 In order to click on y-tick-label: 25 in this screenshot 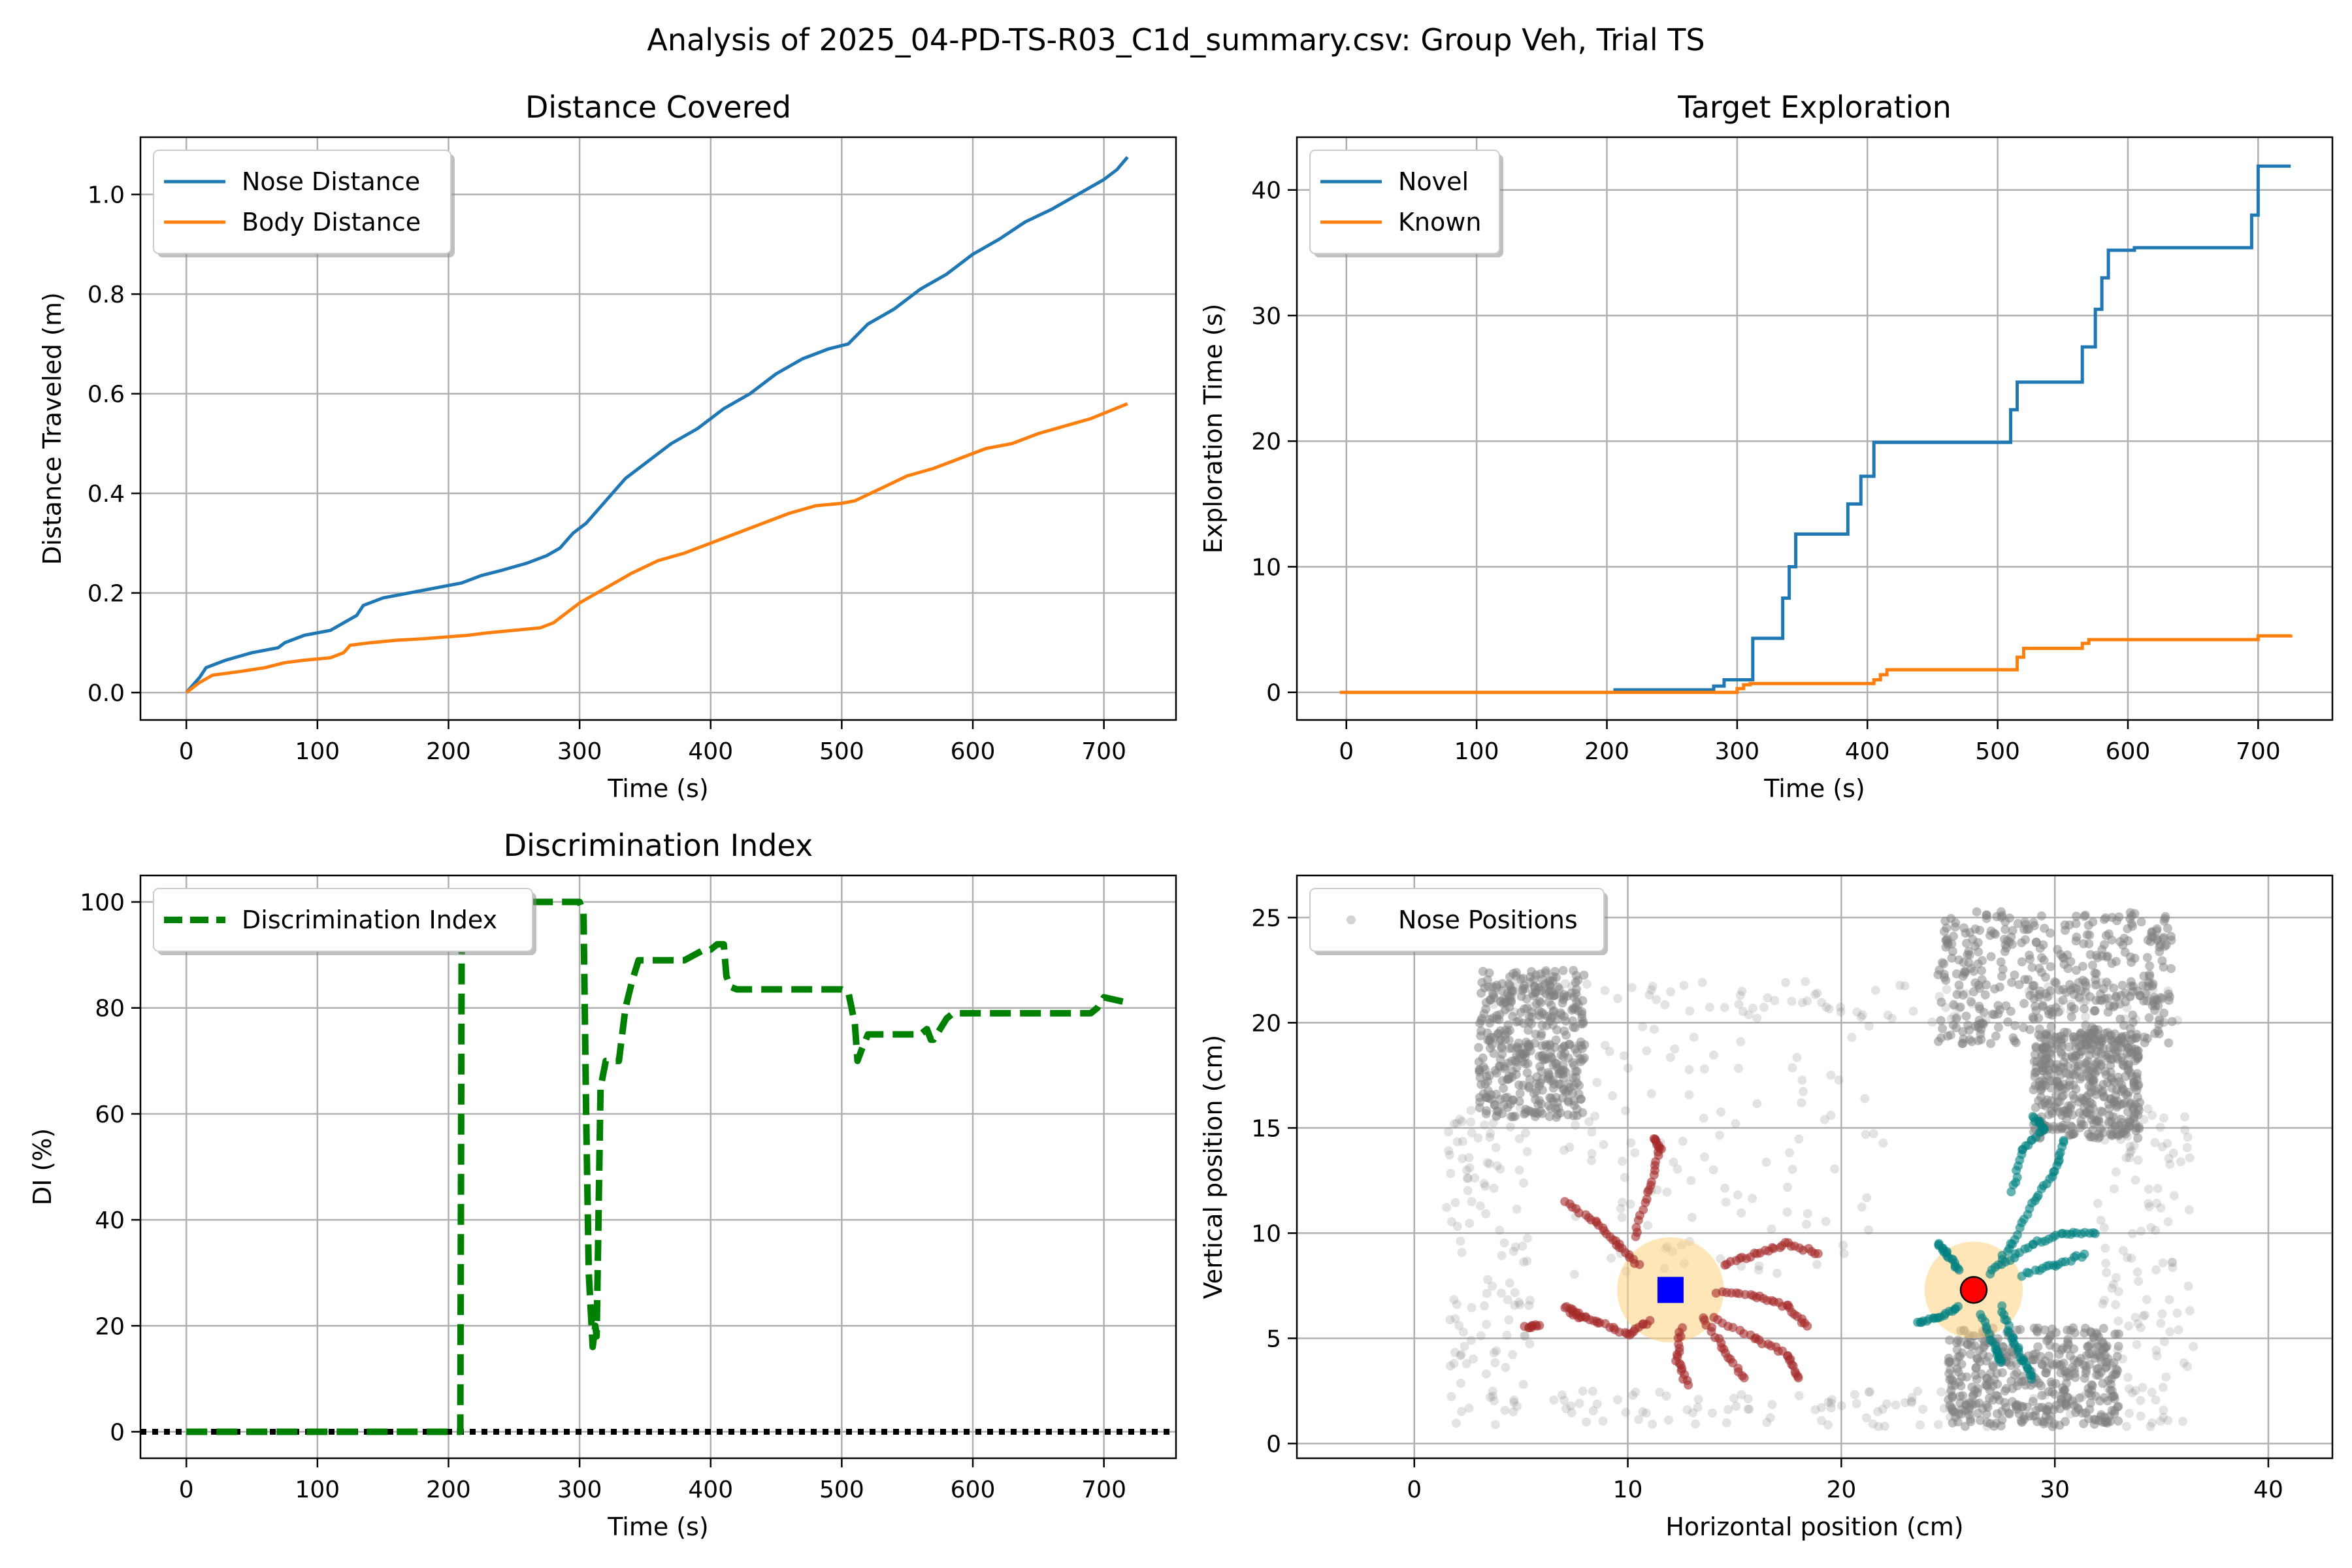, I will do `click(1266, 918)`.